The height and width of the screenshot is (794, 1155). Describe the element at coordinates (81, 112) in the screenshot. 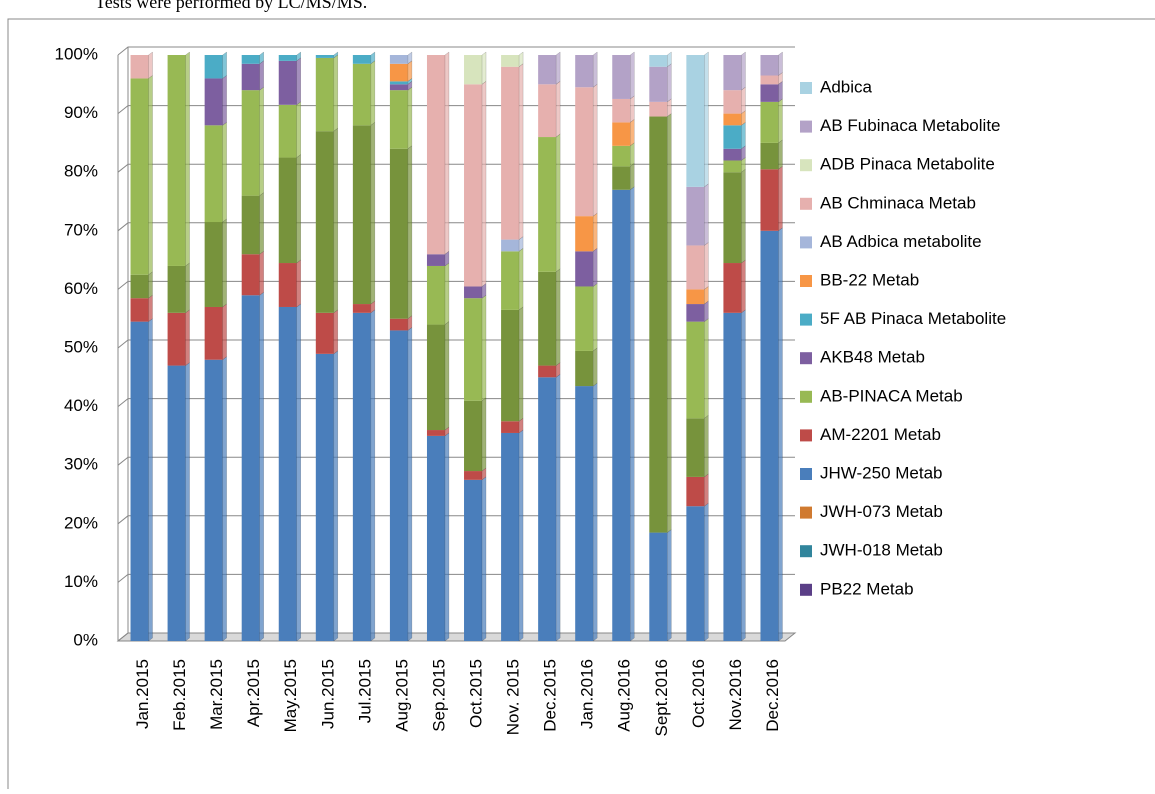

I see `y-tick-label: 90%` at that location.